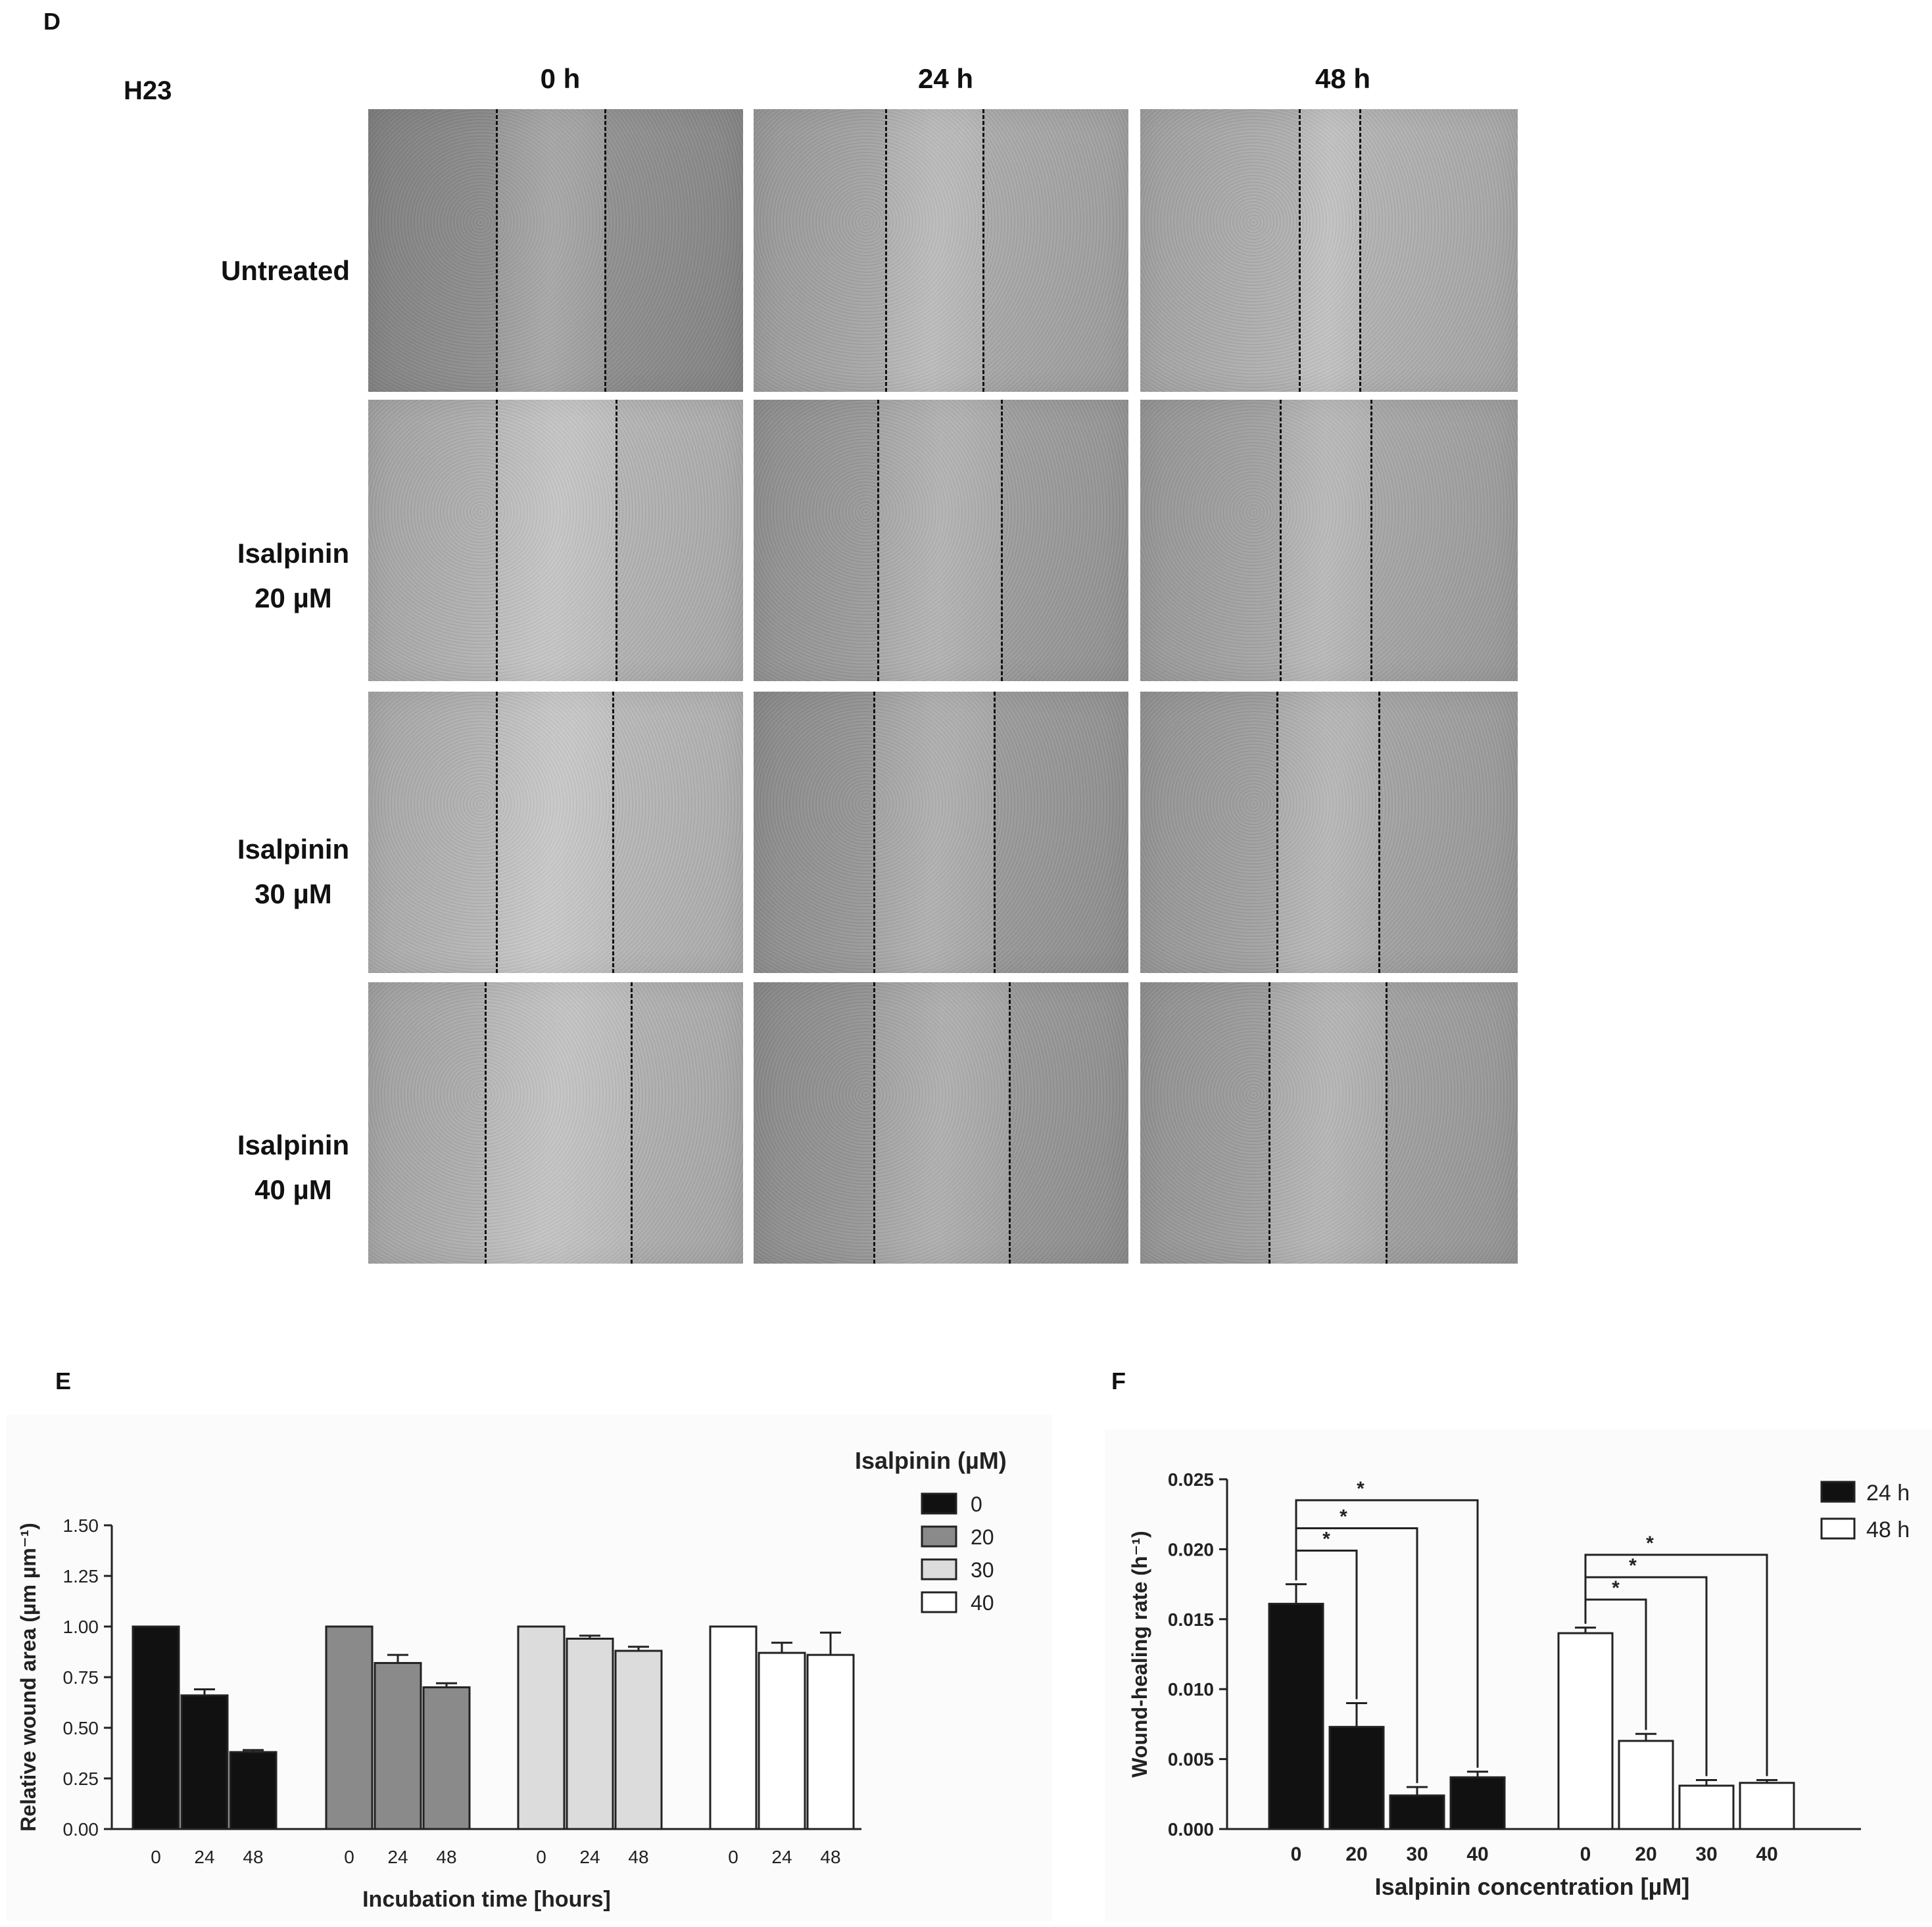  Describe the element at coordinates (560, 78) in the screenshot. I see `column-header-0h: 0 h` at that location.